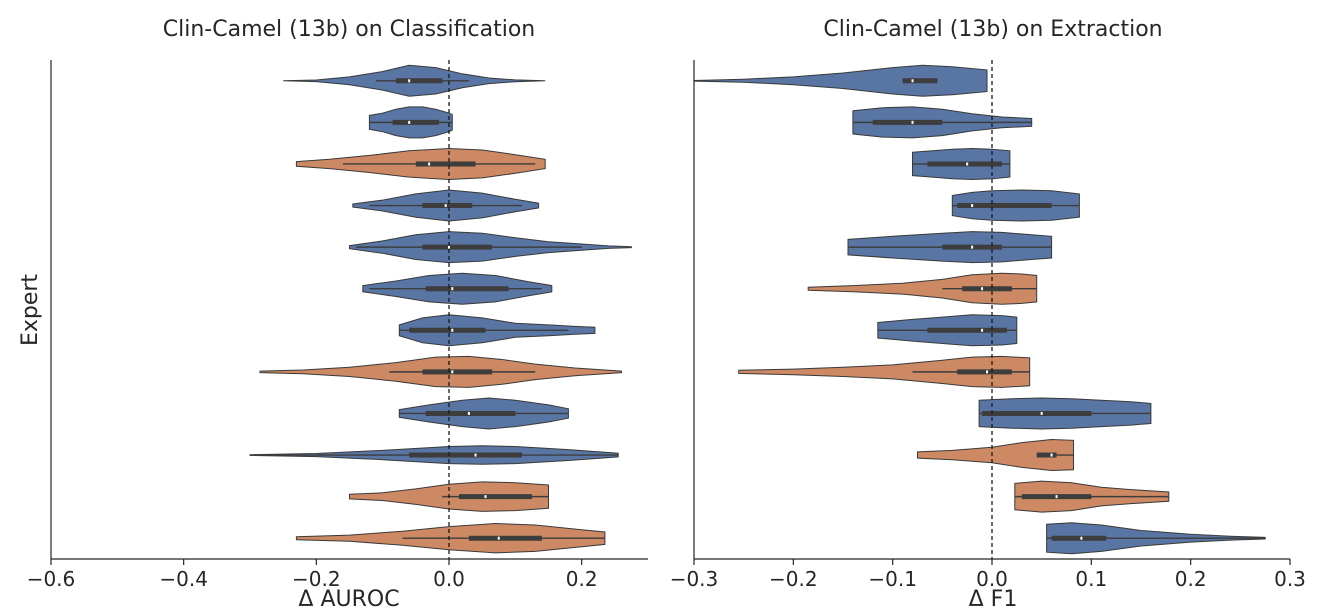 The height and width of the screenshot is (609, 1329). What do you see at coordinates (992, 29) in the screenshot?
I see `extraction-title: Clin-Camel (13b) on Extraction` at bounding box center [992, 29].